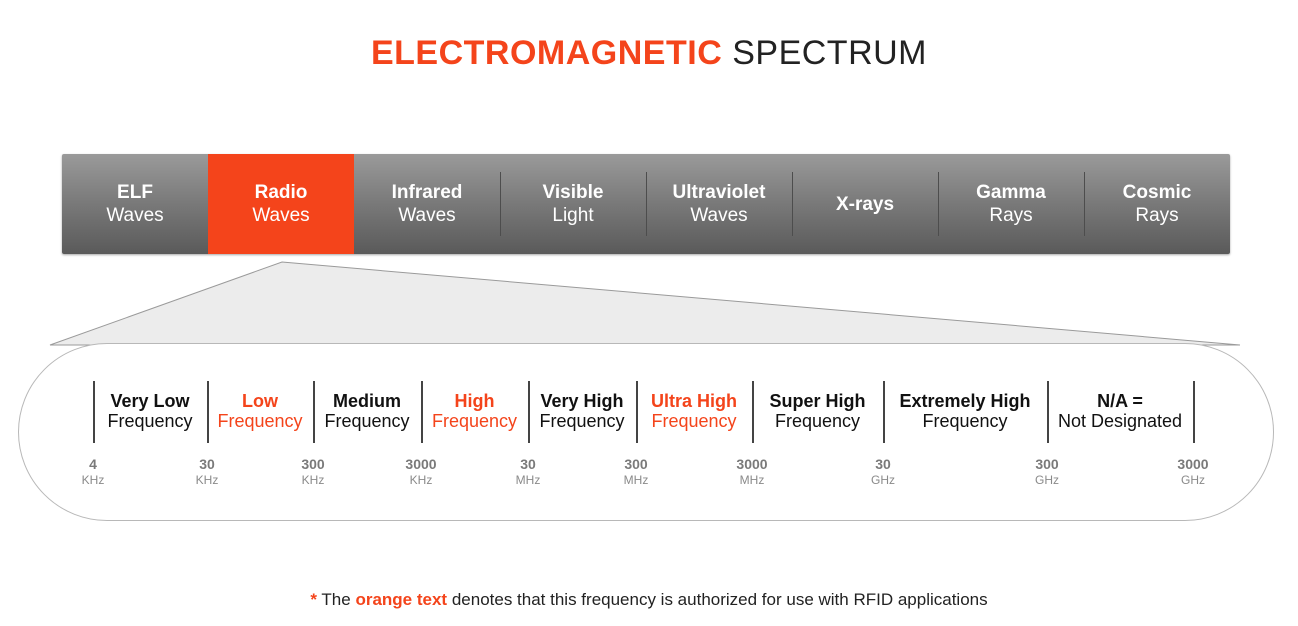  What do you see at coordinates (150, 401) in the screenshot?
I see `band-name: Very Low` at bounding box center [150, 401].